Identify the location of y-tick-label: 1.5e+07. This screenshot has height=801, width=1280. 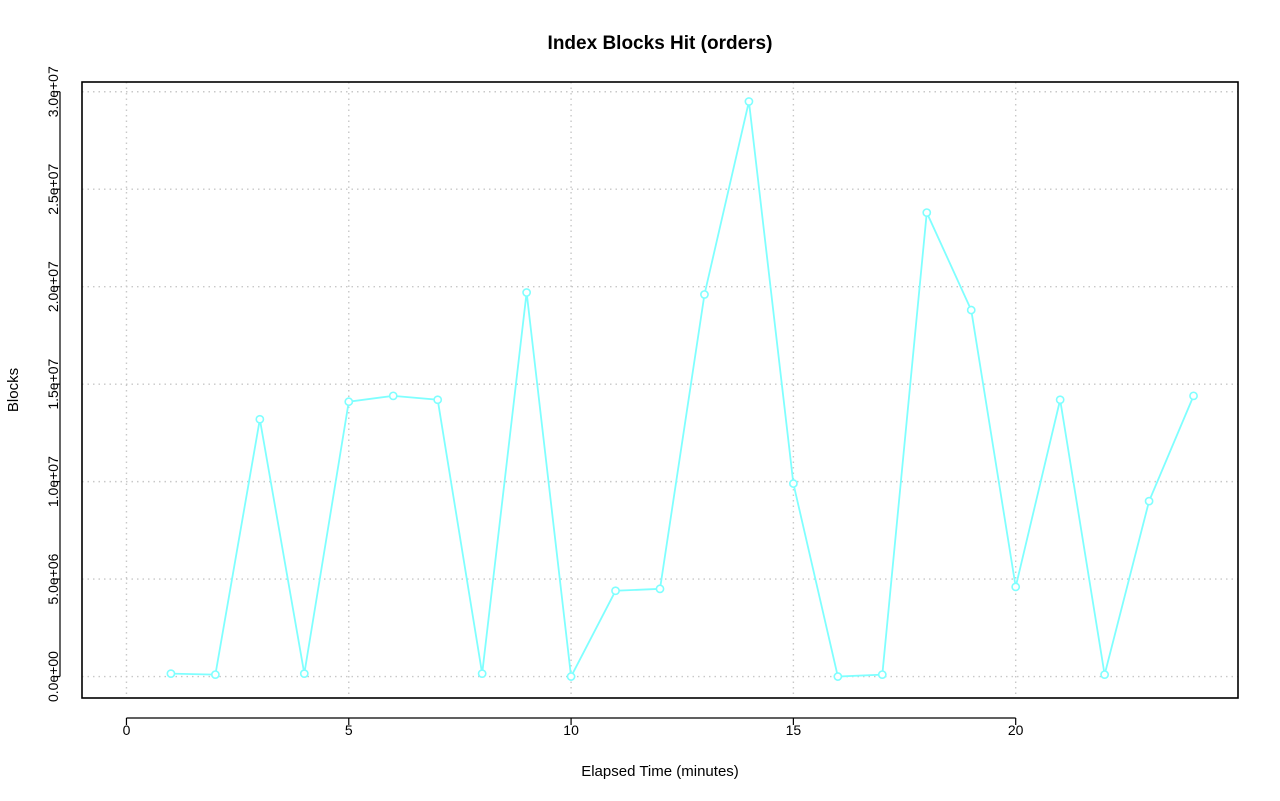
(53, 383).